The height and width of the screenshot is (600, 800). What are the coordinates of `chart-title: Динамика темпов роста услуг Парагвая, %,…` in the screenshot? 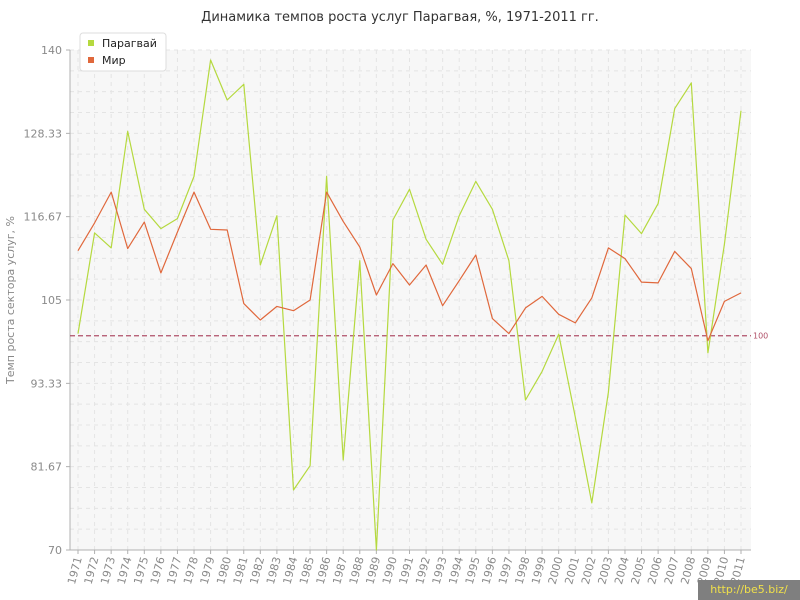 It's located at (400, 17).